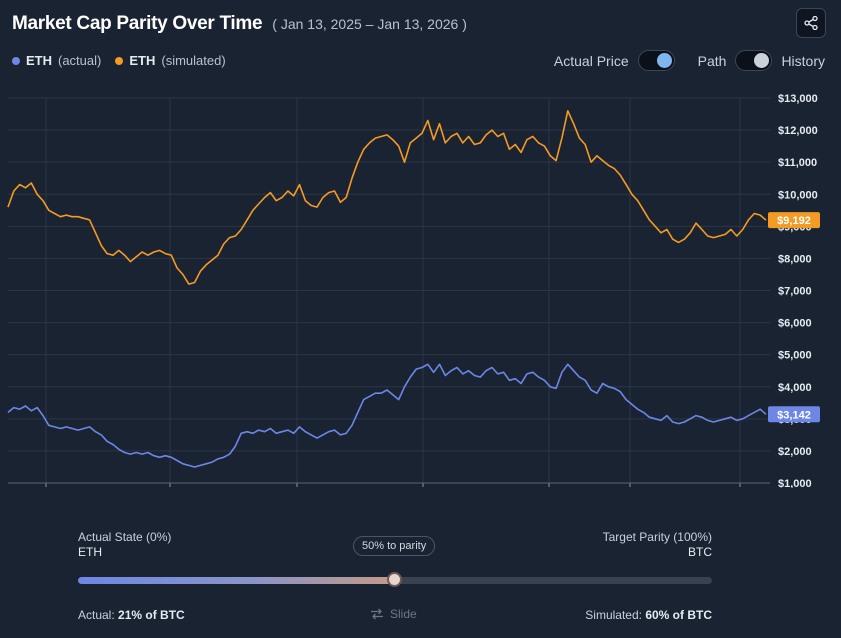 Image resolution: width=841 pixels, height=638 pixels. Describe the element at coordinates (712, 60) in the screenshot. I see `path-label: Path` at that location.